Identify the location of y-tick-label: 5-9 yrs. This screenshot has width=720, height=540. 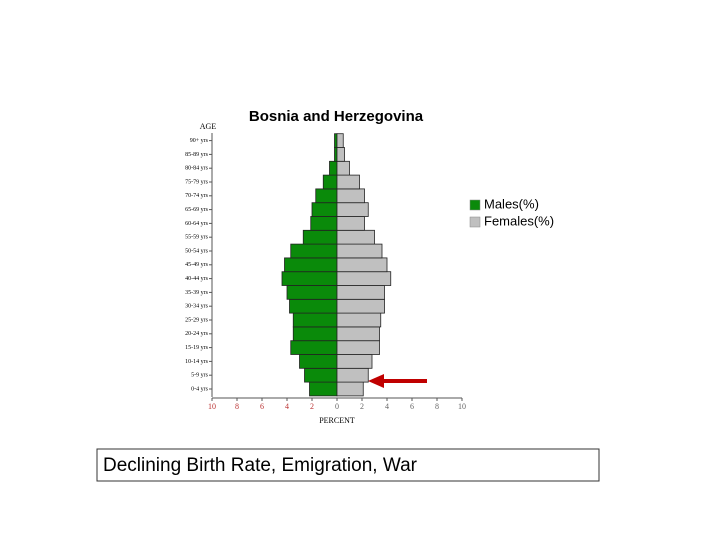
(199, 376).